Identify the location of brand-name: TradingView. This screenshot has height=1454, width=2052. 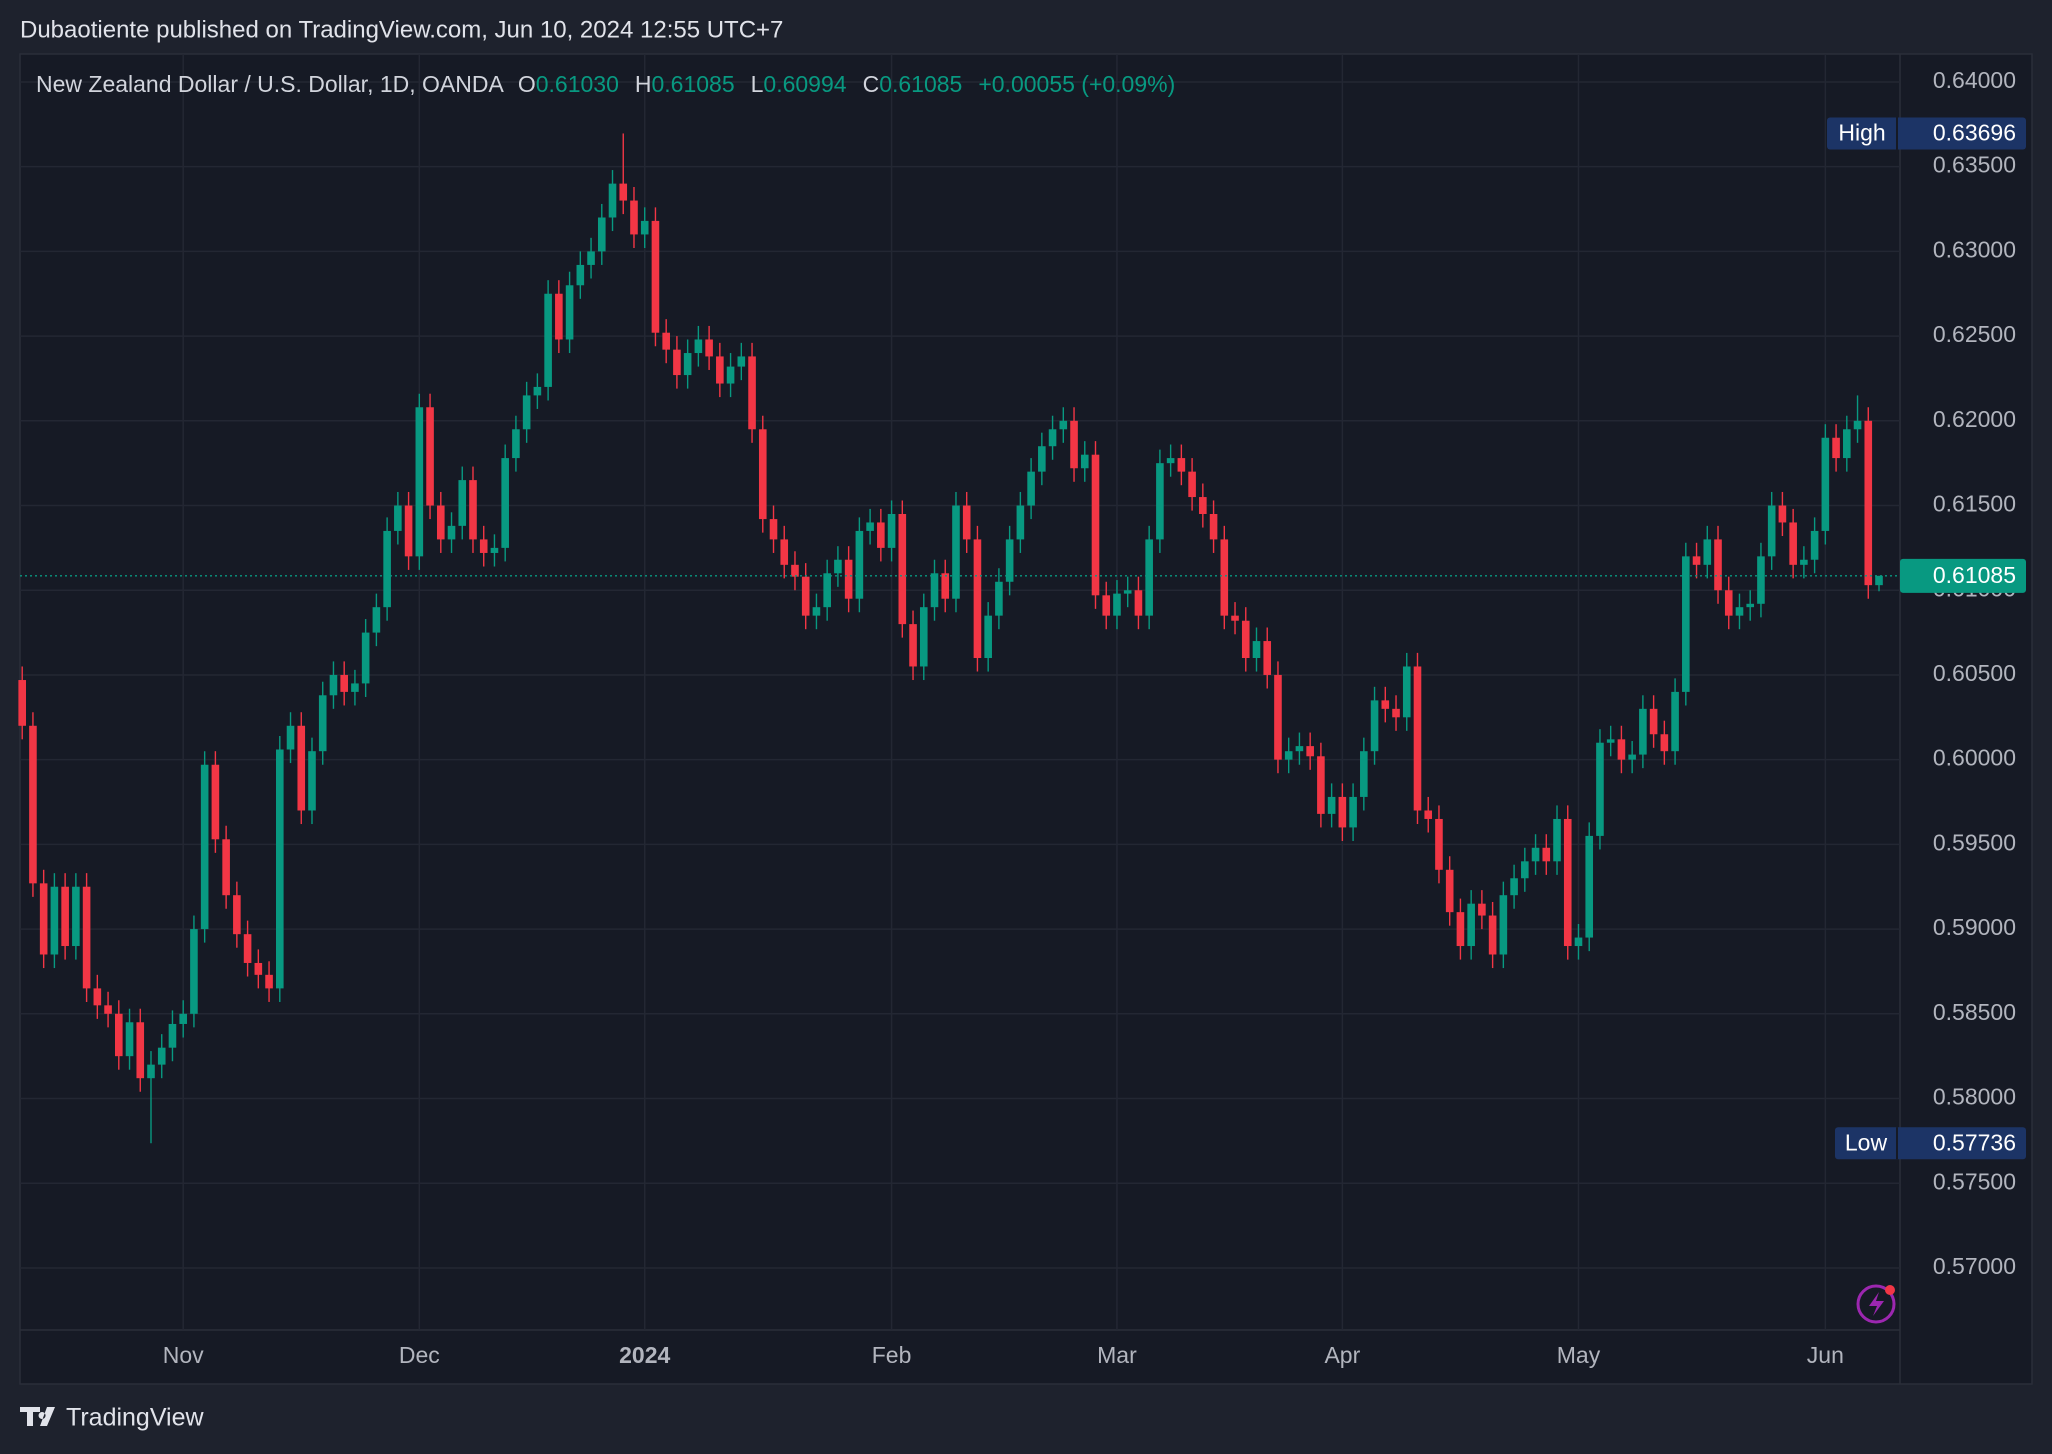
(135, 1418).